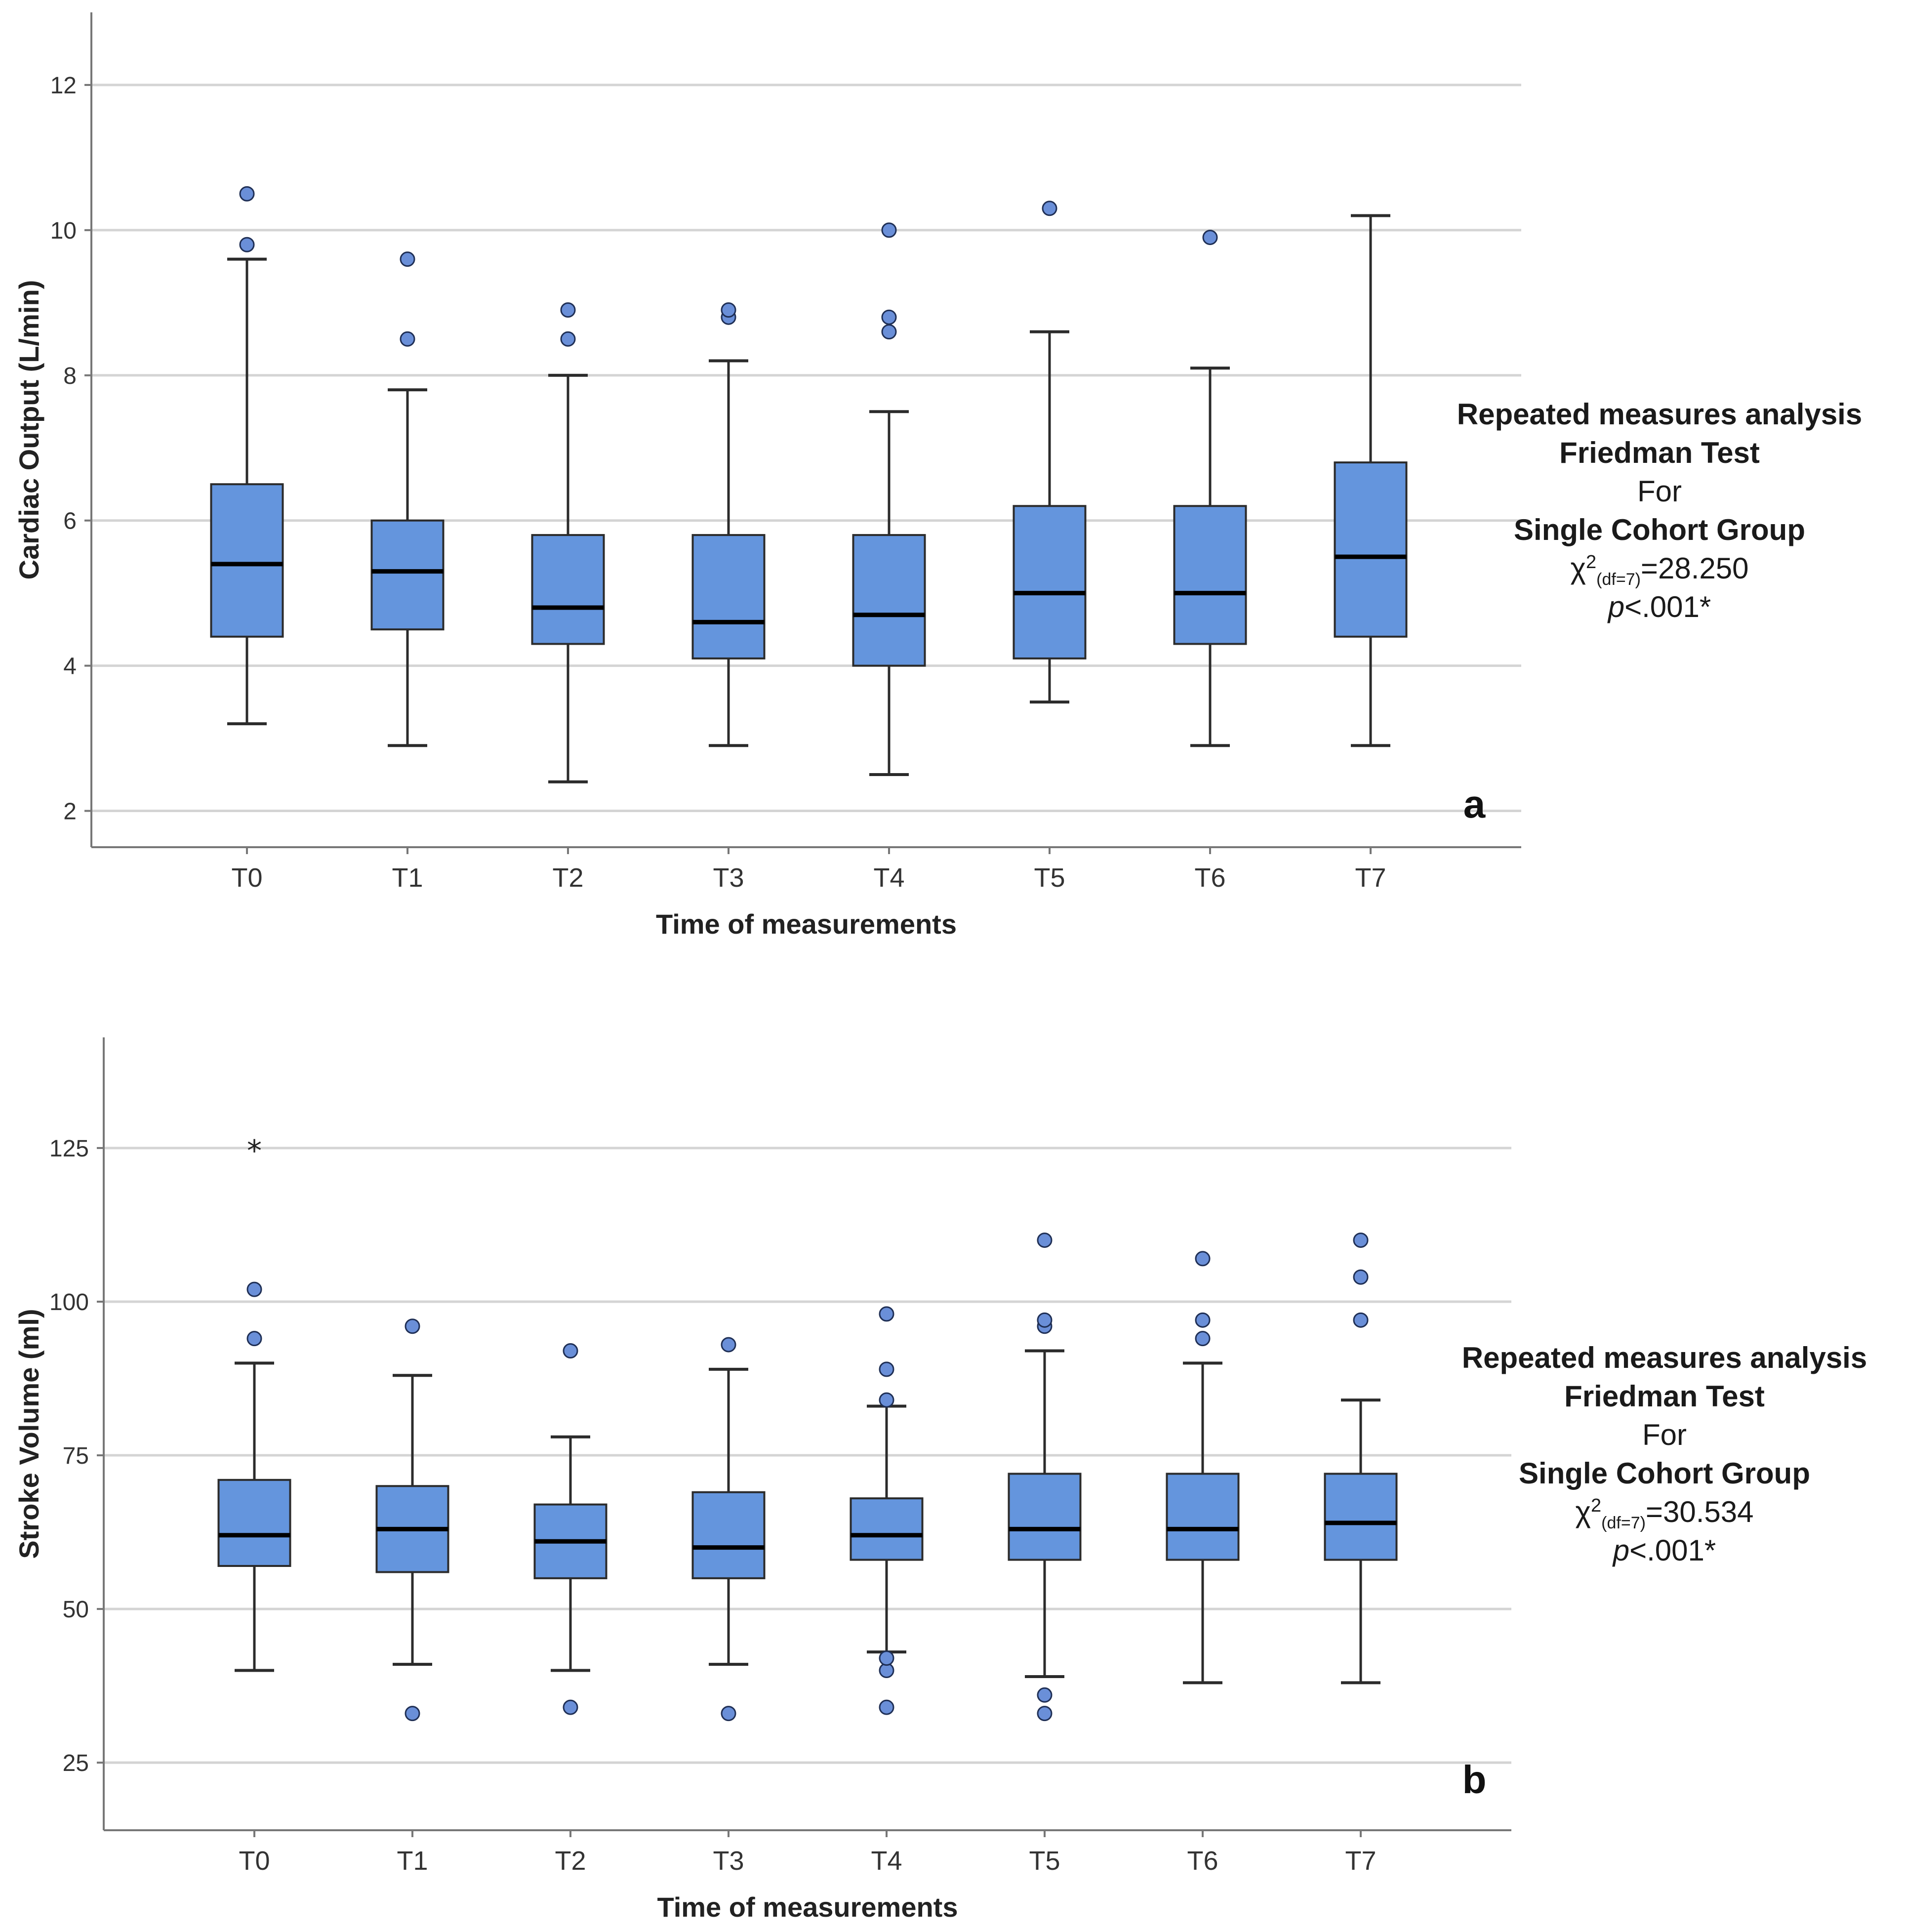 This screenshot has width=1905, height=1932. I want to click on y-tick-label: 10, so click(63, 231).